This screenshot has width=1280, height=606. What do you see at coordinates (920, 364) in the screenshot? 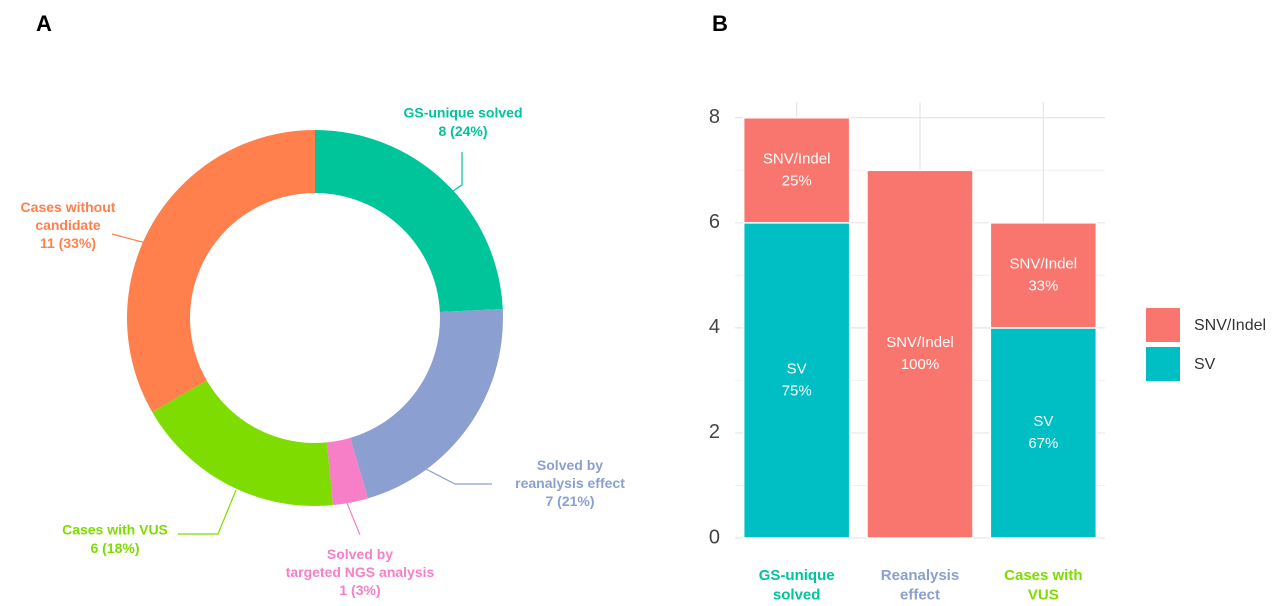
I see `segment-label: 100%` at bounding box center [920, 364].